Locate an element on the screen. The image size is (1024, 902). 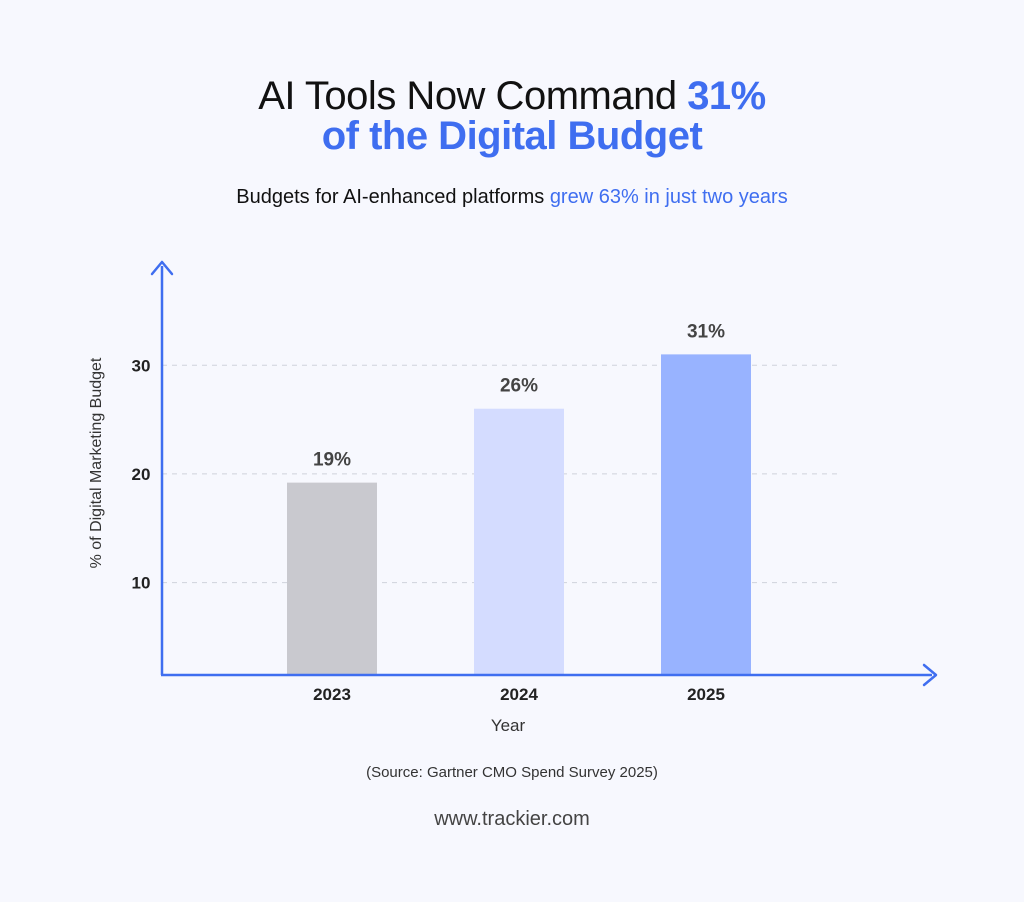
bar-2023 is located at coordinates (332, 578).